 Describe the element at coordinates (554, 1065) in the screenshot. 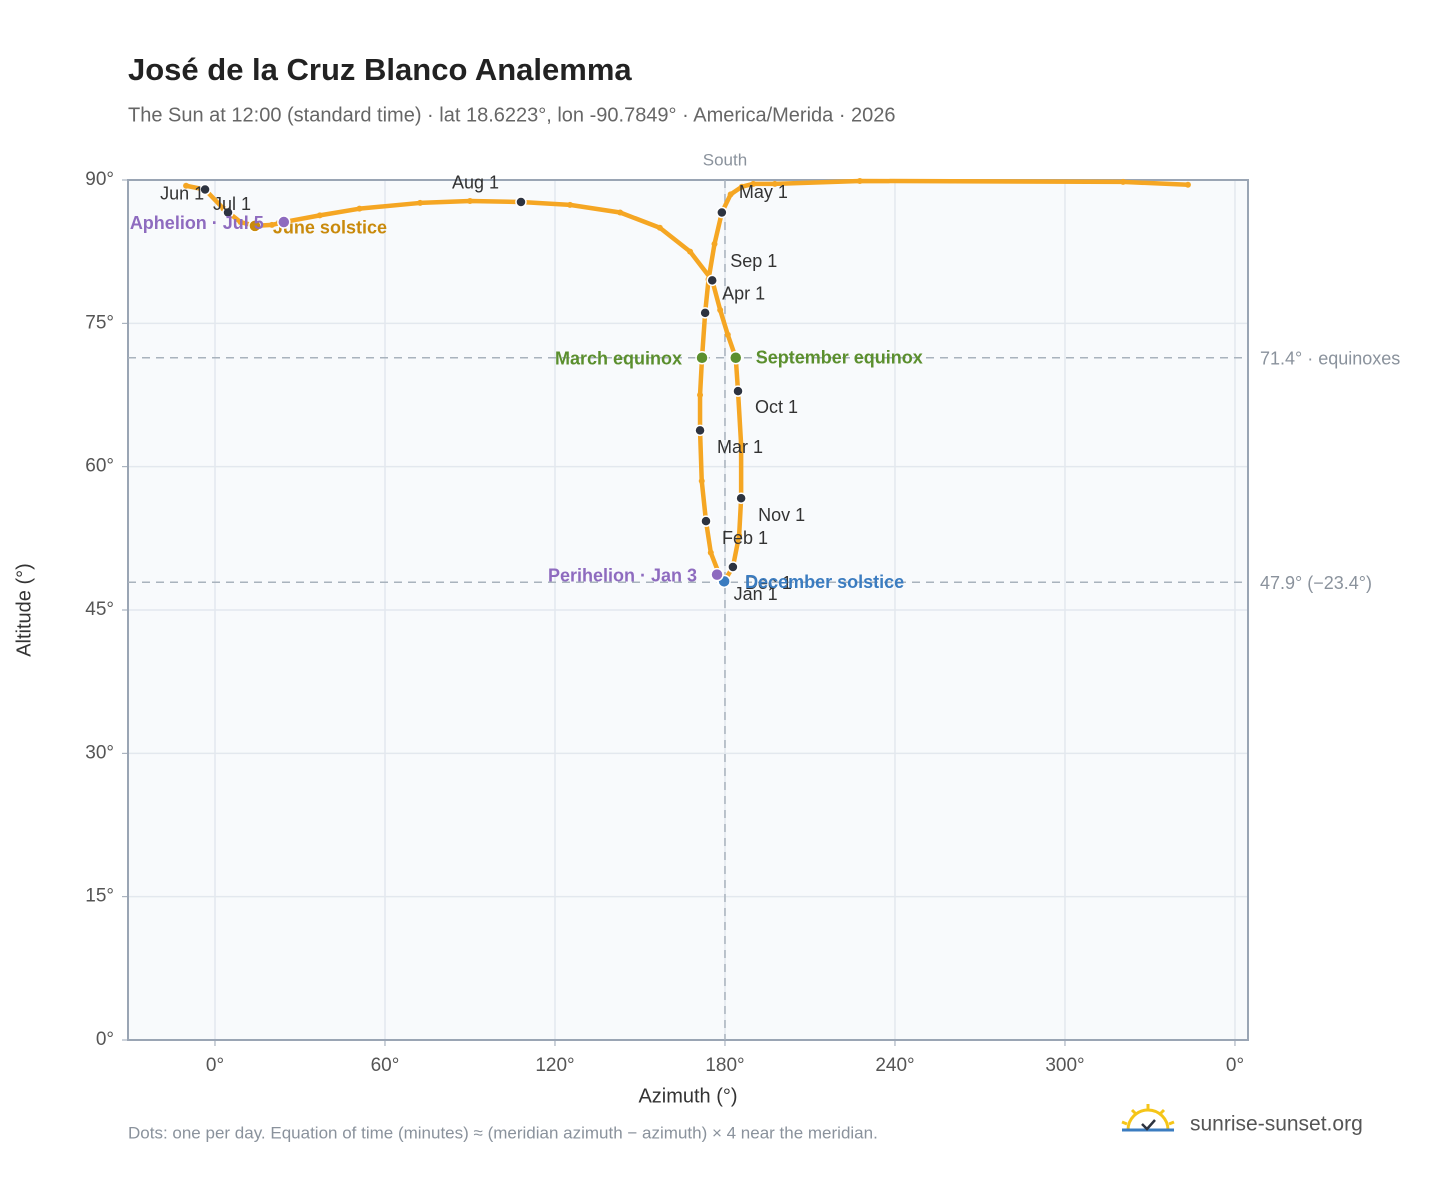

I see `x-tick-label: 120°` at that location.